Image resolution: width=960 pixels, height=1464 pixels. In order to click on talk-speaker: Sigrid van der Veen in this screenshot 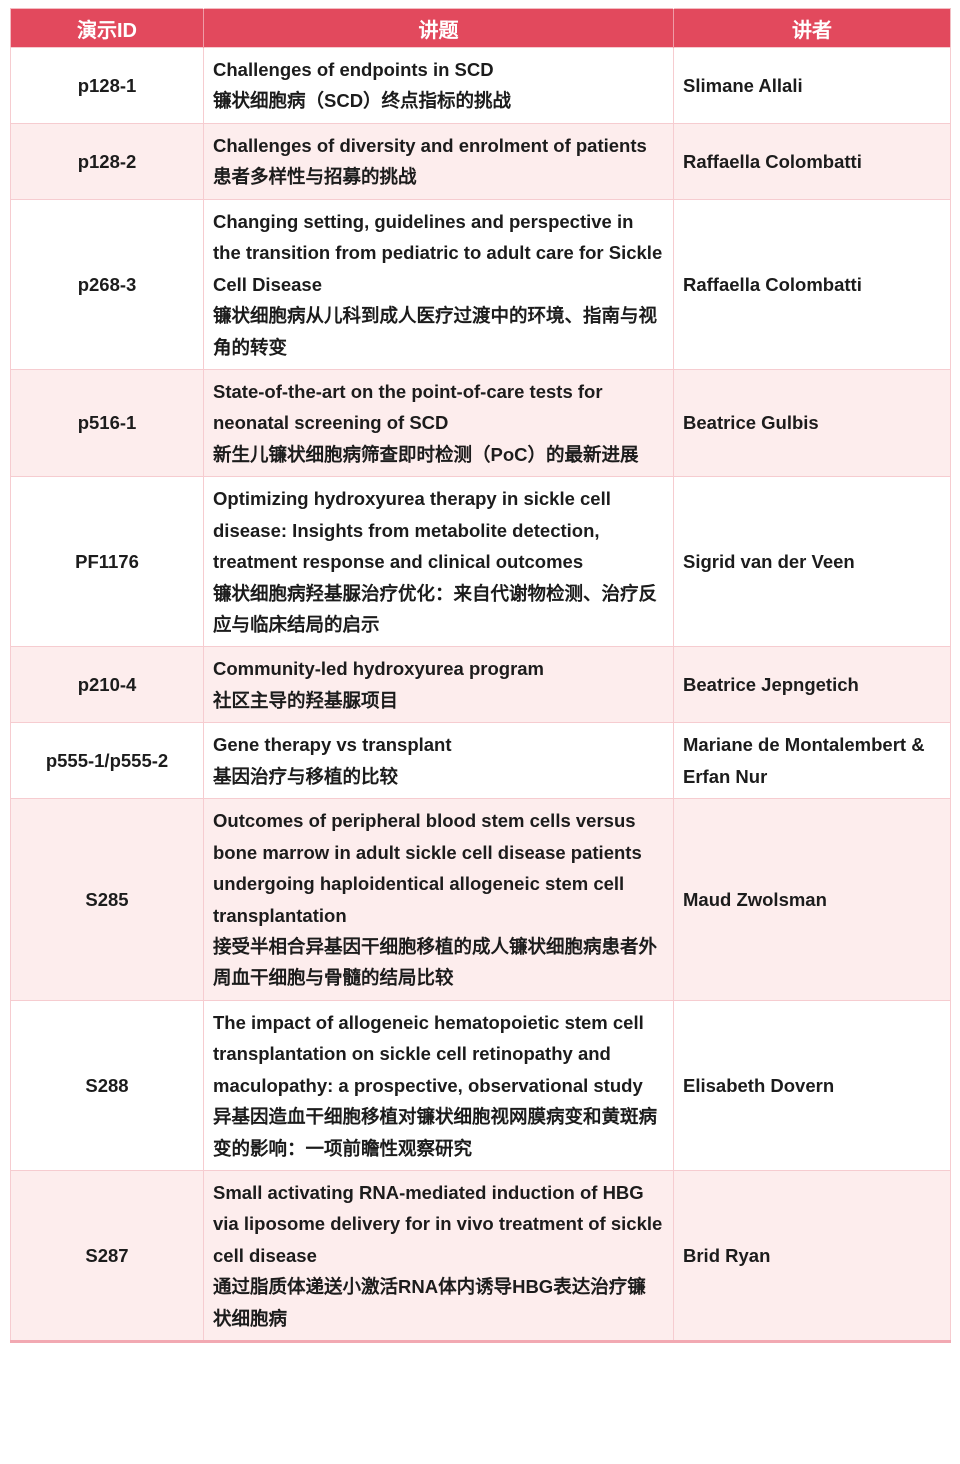, I will do `click(812, 562)`.